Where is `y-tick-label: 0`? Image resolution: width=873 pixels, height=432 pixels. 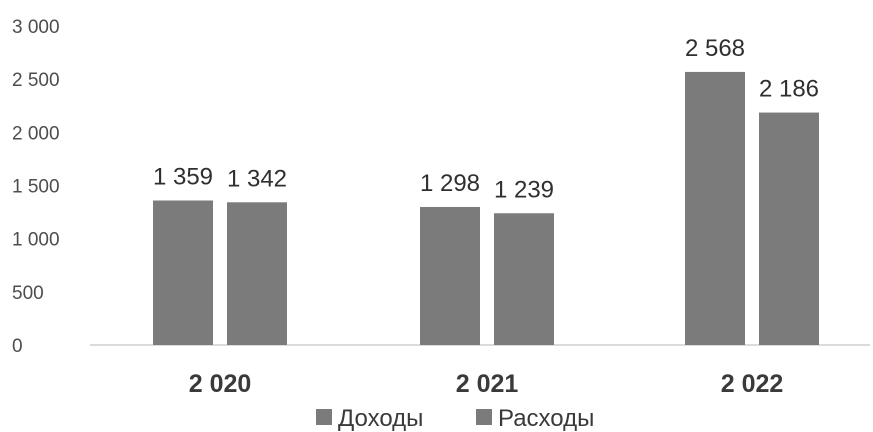 y-tick-label: 0 is located at coordinates (17, 346).